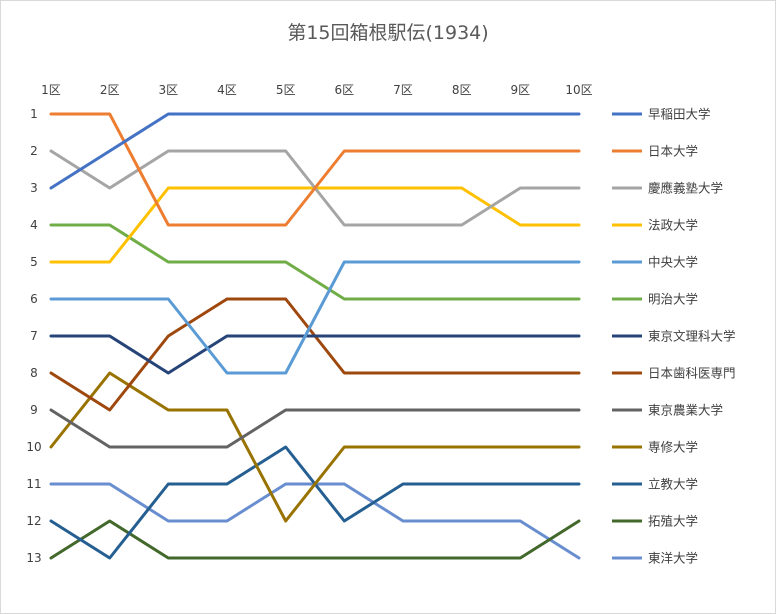 The height and width of the screenshot is (614, 776). I want to click on x-tick-label: 3区, so click(169, 90).